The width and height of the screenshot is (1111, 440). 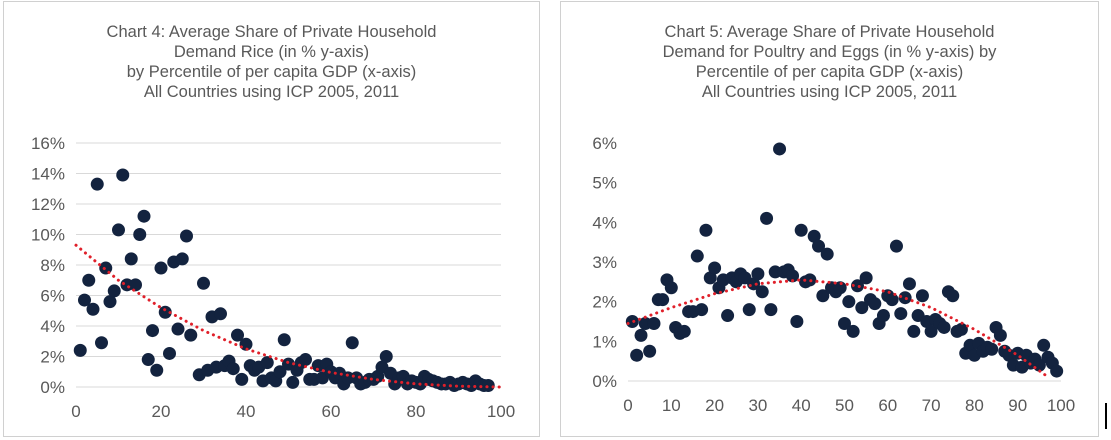 I want to click on y-tick-label: 16%, so click(x=48, y=143).